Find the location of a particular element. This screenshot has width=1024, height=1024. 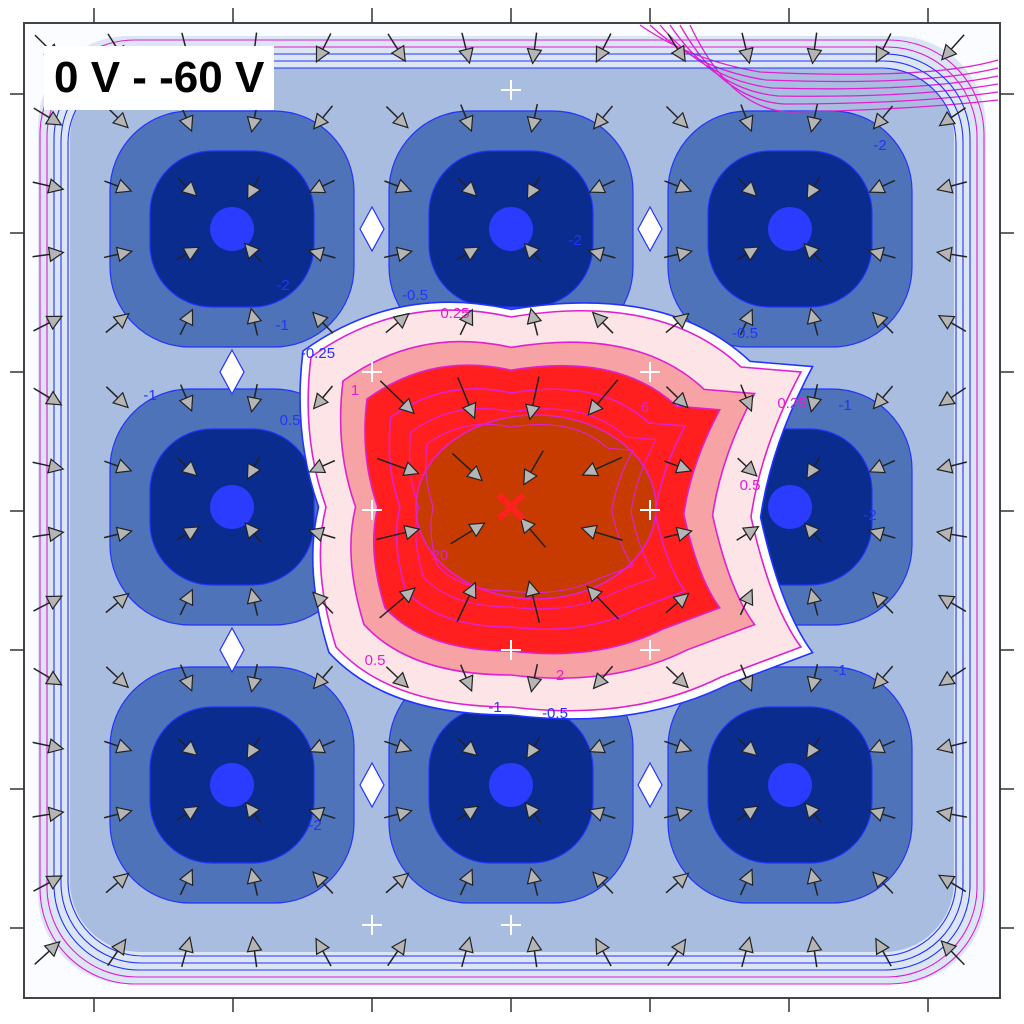

contour-label-7: -0.25 is located at coordinates (318, 353).